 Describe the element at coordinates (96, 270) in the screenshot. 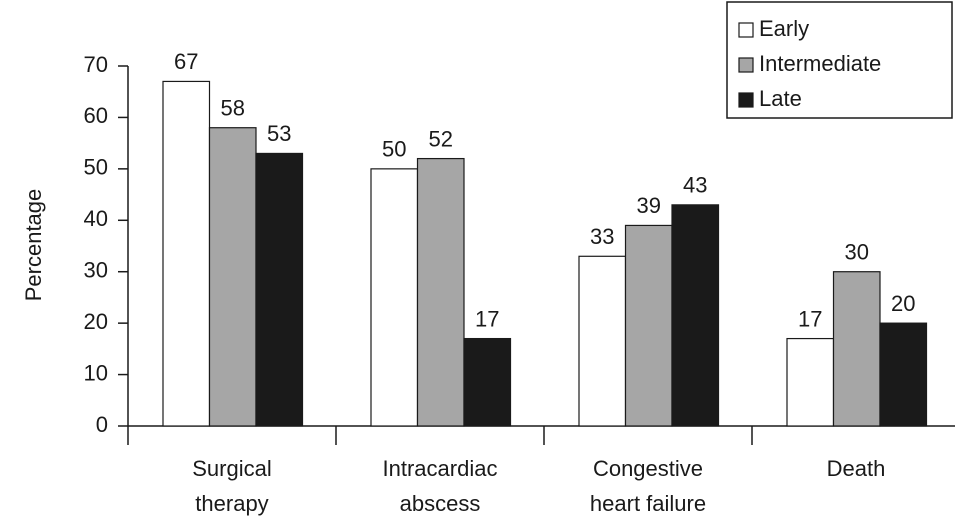

I see `y-tick-label: 30` at that location.